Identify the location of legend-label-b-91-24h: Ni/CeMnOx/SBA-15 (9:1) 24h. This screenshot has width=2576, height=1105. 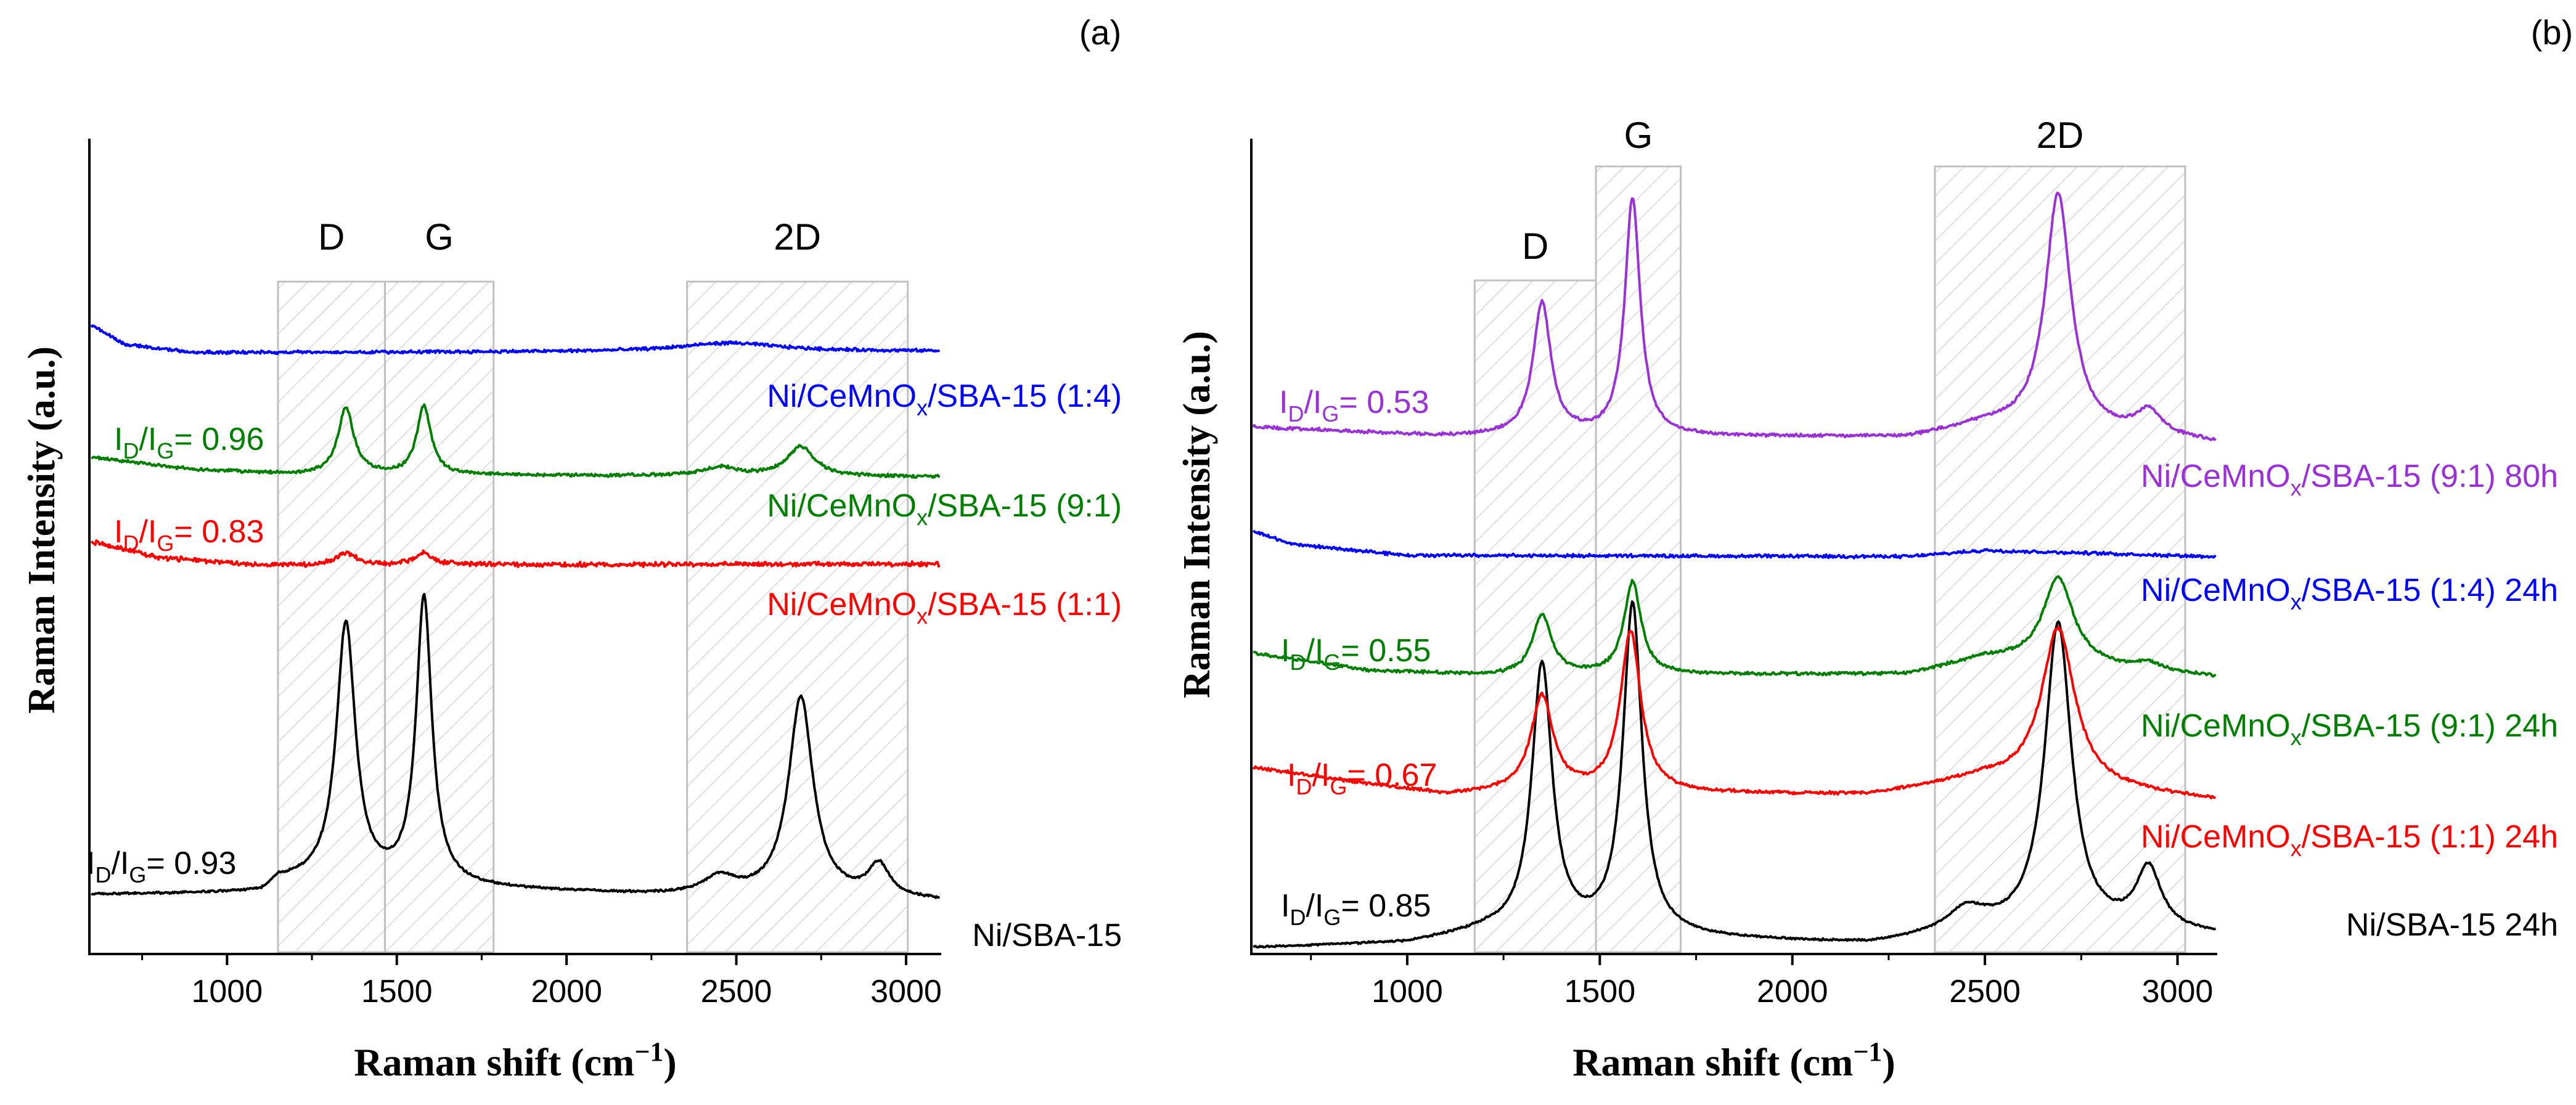
(2349, 729).